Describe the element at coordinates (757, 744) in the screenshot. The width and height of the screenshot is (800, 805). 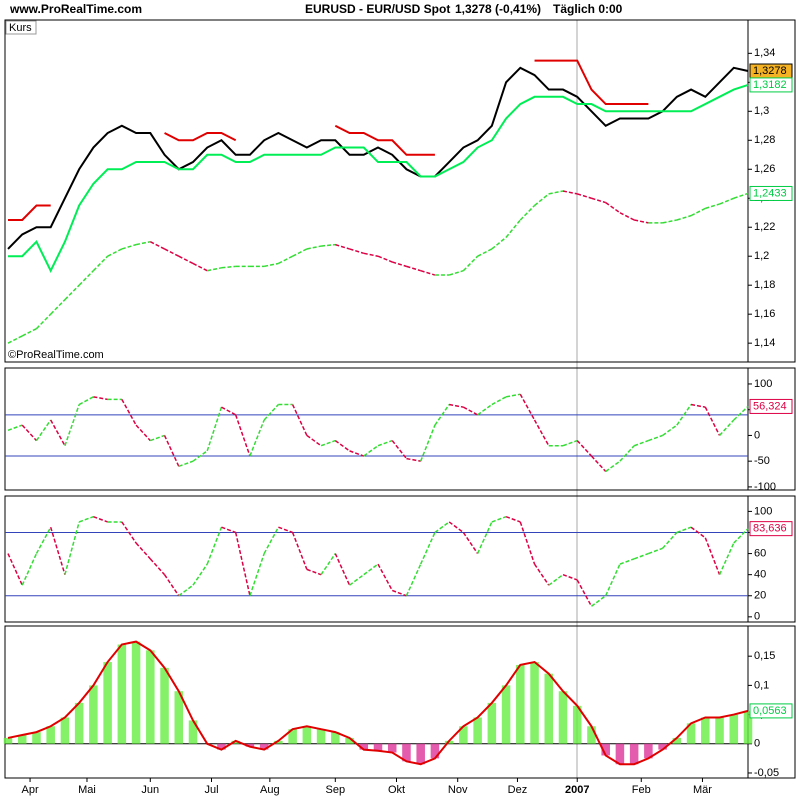
I see `y-tick-label: 0` at that location.